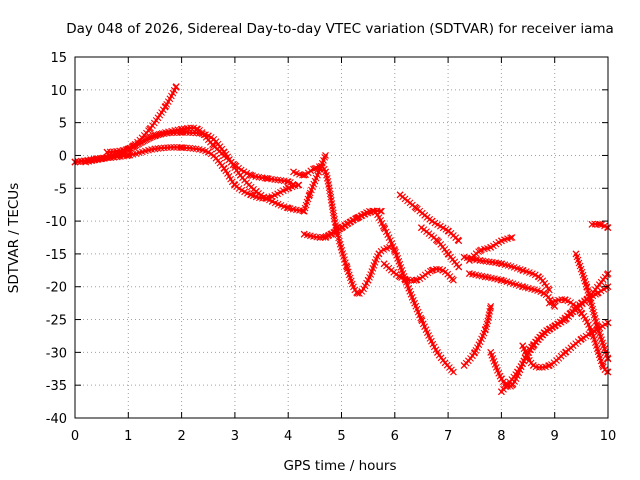  What do you see at coordinates (235, 436) in the screenshot?
I see `x-tick-label: 3` at bounding box center [235, 436].